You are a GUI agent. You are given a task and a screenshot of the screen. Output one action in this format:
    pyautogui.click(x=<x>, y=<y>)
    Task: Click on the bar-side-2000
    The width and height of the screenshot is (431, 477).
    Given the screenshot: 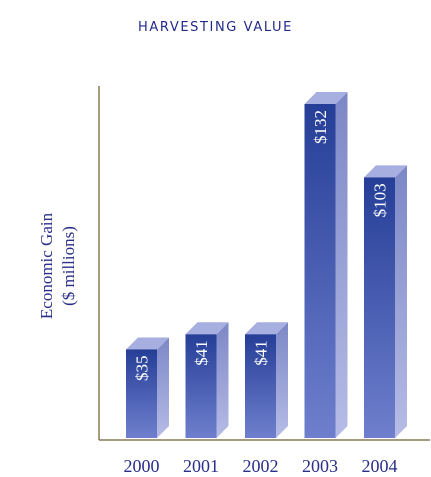 What is the action you would take?
    pyautogui.click(x=163, y=387)
    